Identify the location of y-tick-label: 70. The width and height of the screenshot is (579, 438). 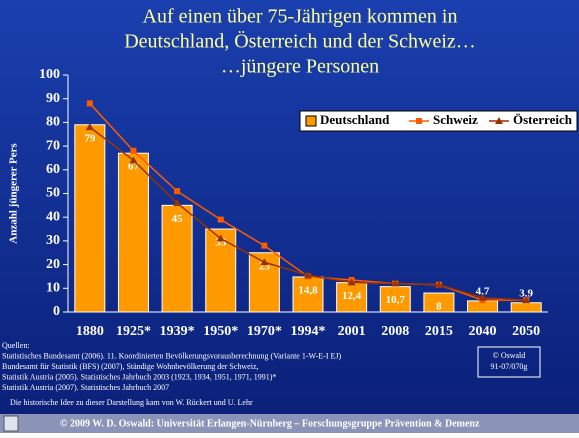
(53, 145).